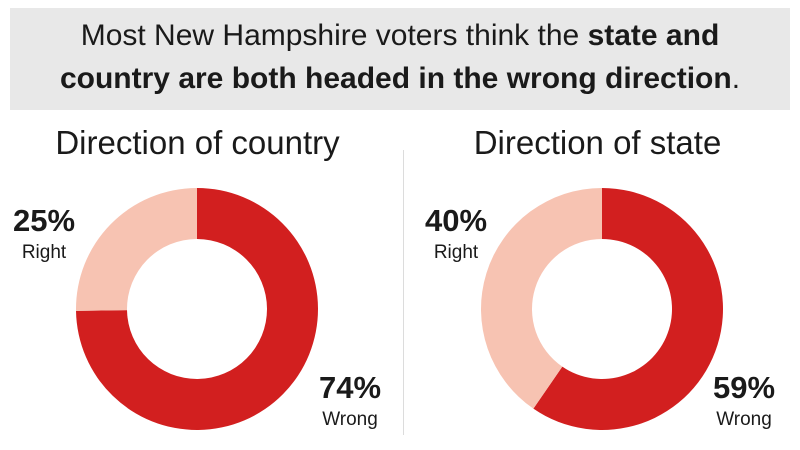  I want to click on country-slice-right, so click(136, 249).